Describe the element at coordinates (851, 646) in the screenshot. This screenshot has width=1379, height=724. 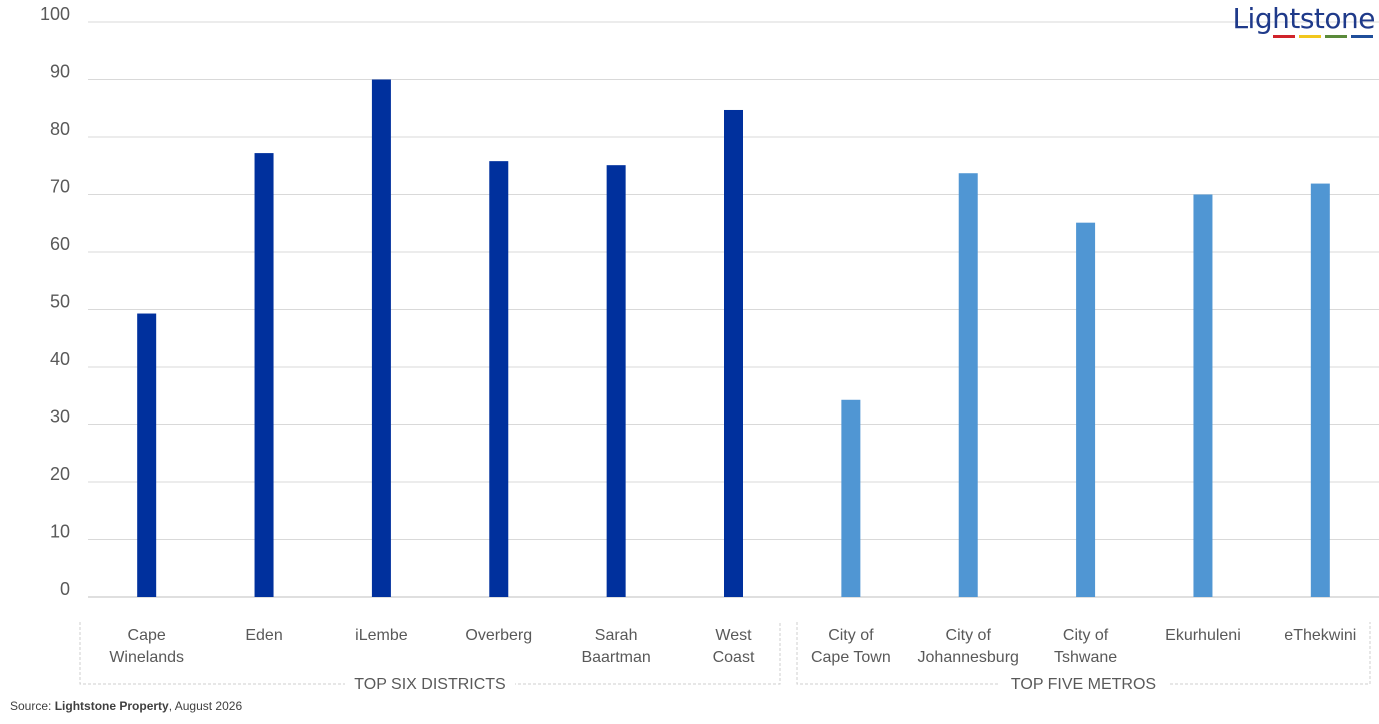
I see `category-label: City of Cape Town` at that location.